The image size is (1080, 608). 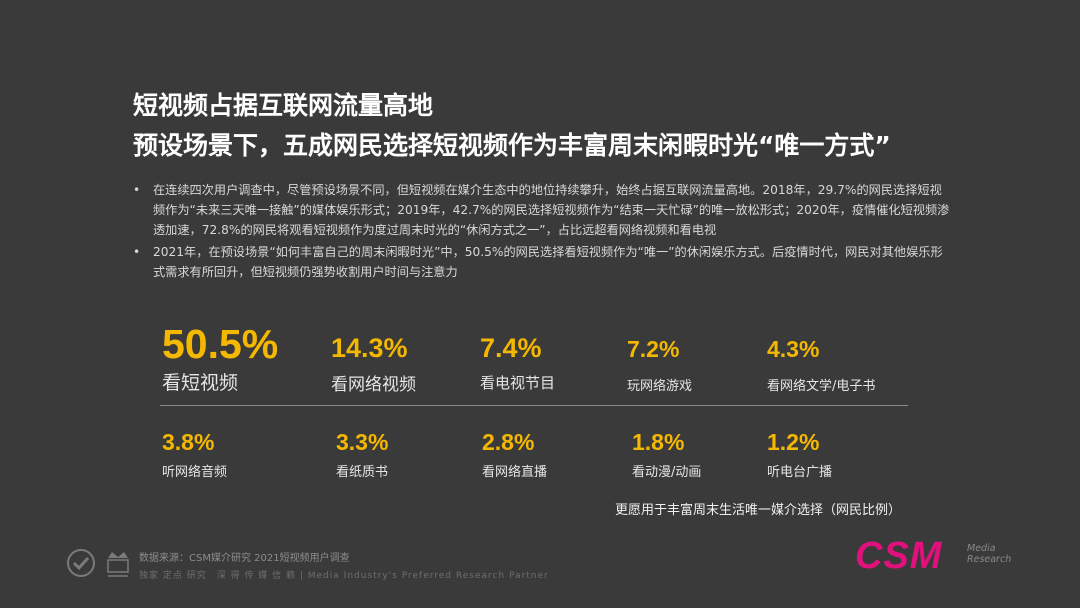 What do you see at coordinates (534, 405) in the screenshot?
I see `divider-line` at bounding box center [534, 405].